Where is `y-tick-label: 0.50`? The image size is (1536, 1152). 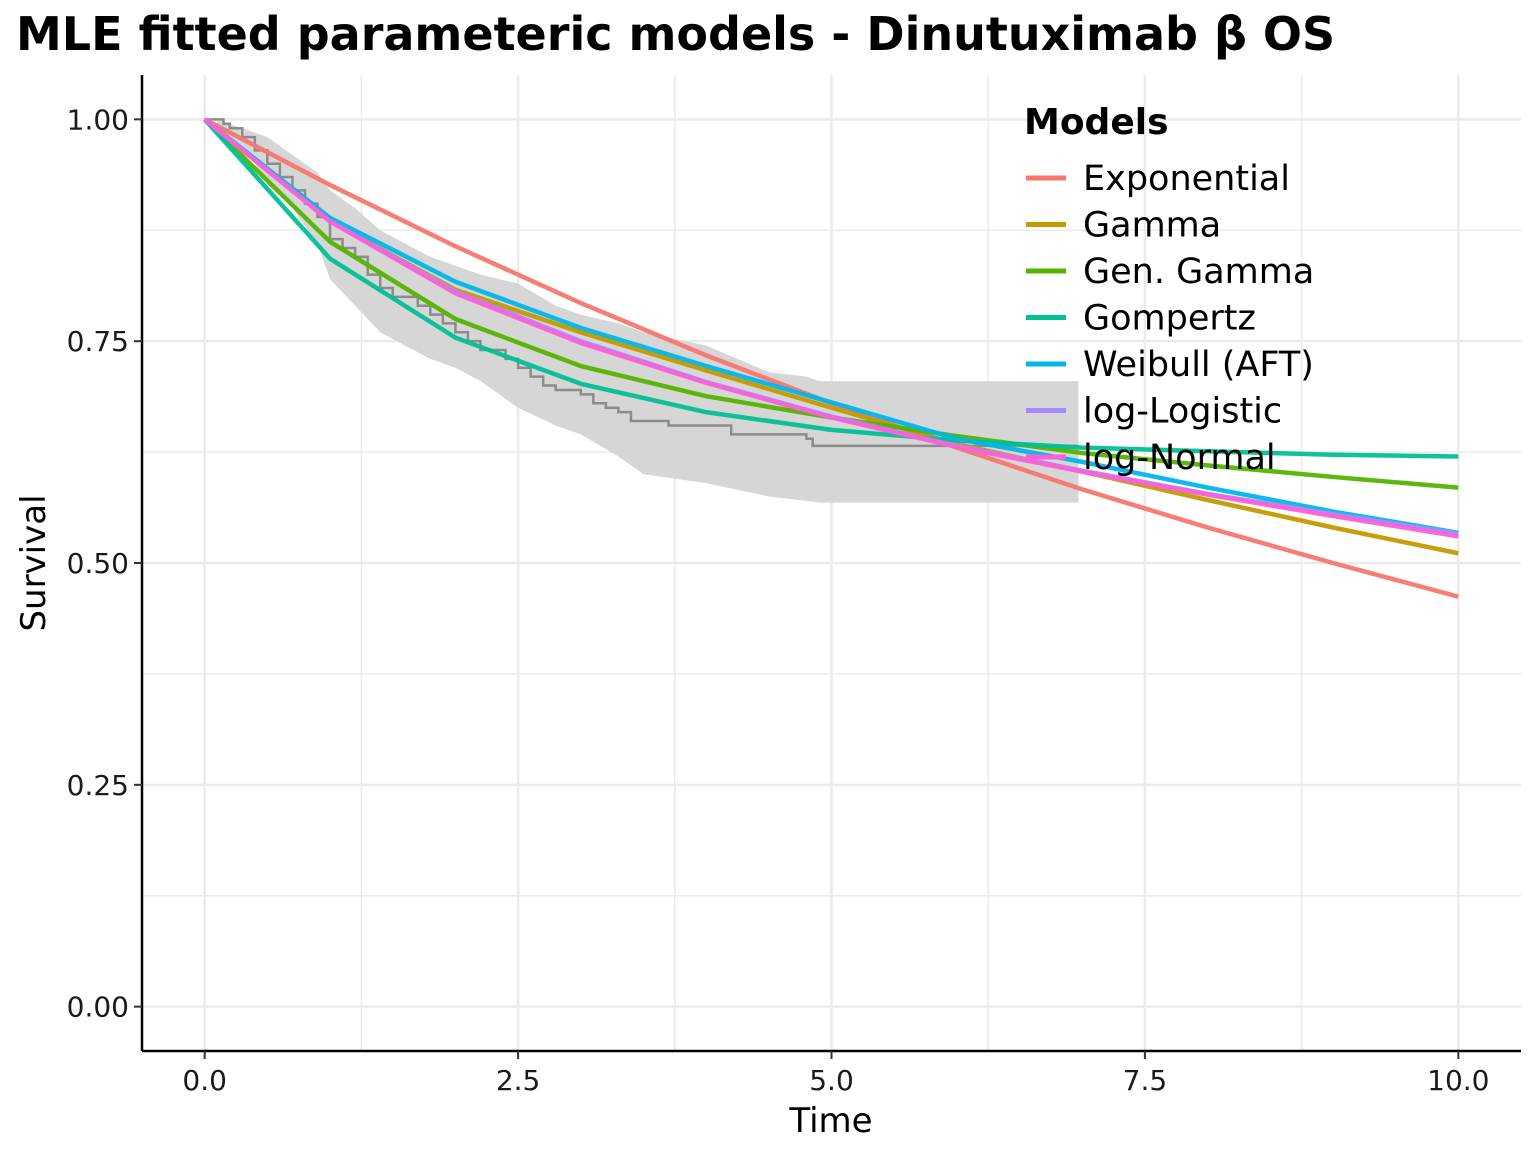 y-tick-label: 0.50 is located at coordinates (98, 563).